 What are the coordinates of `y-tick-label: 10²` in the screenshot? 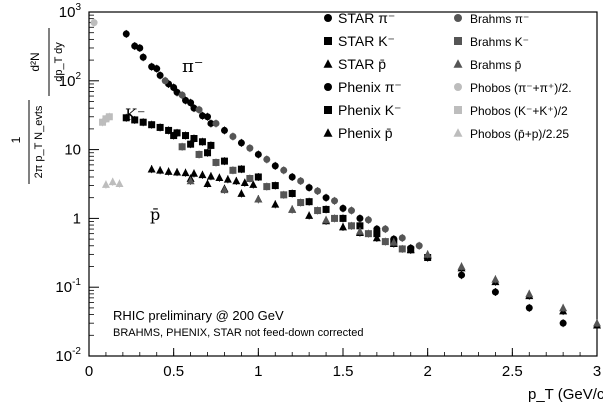 It's located at (70, 80).